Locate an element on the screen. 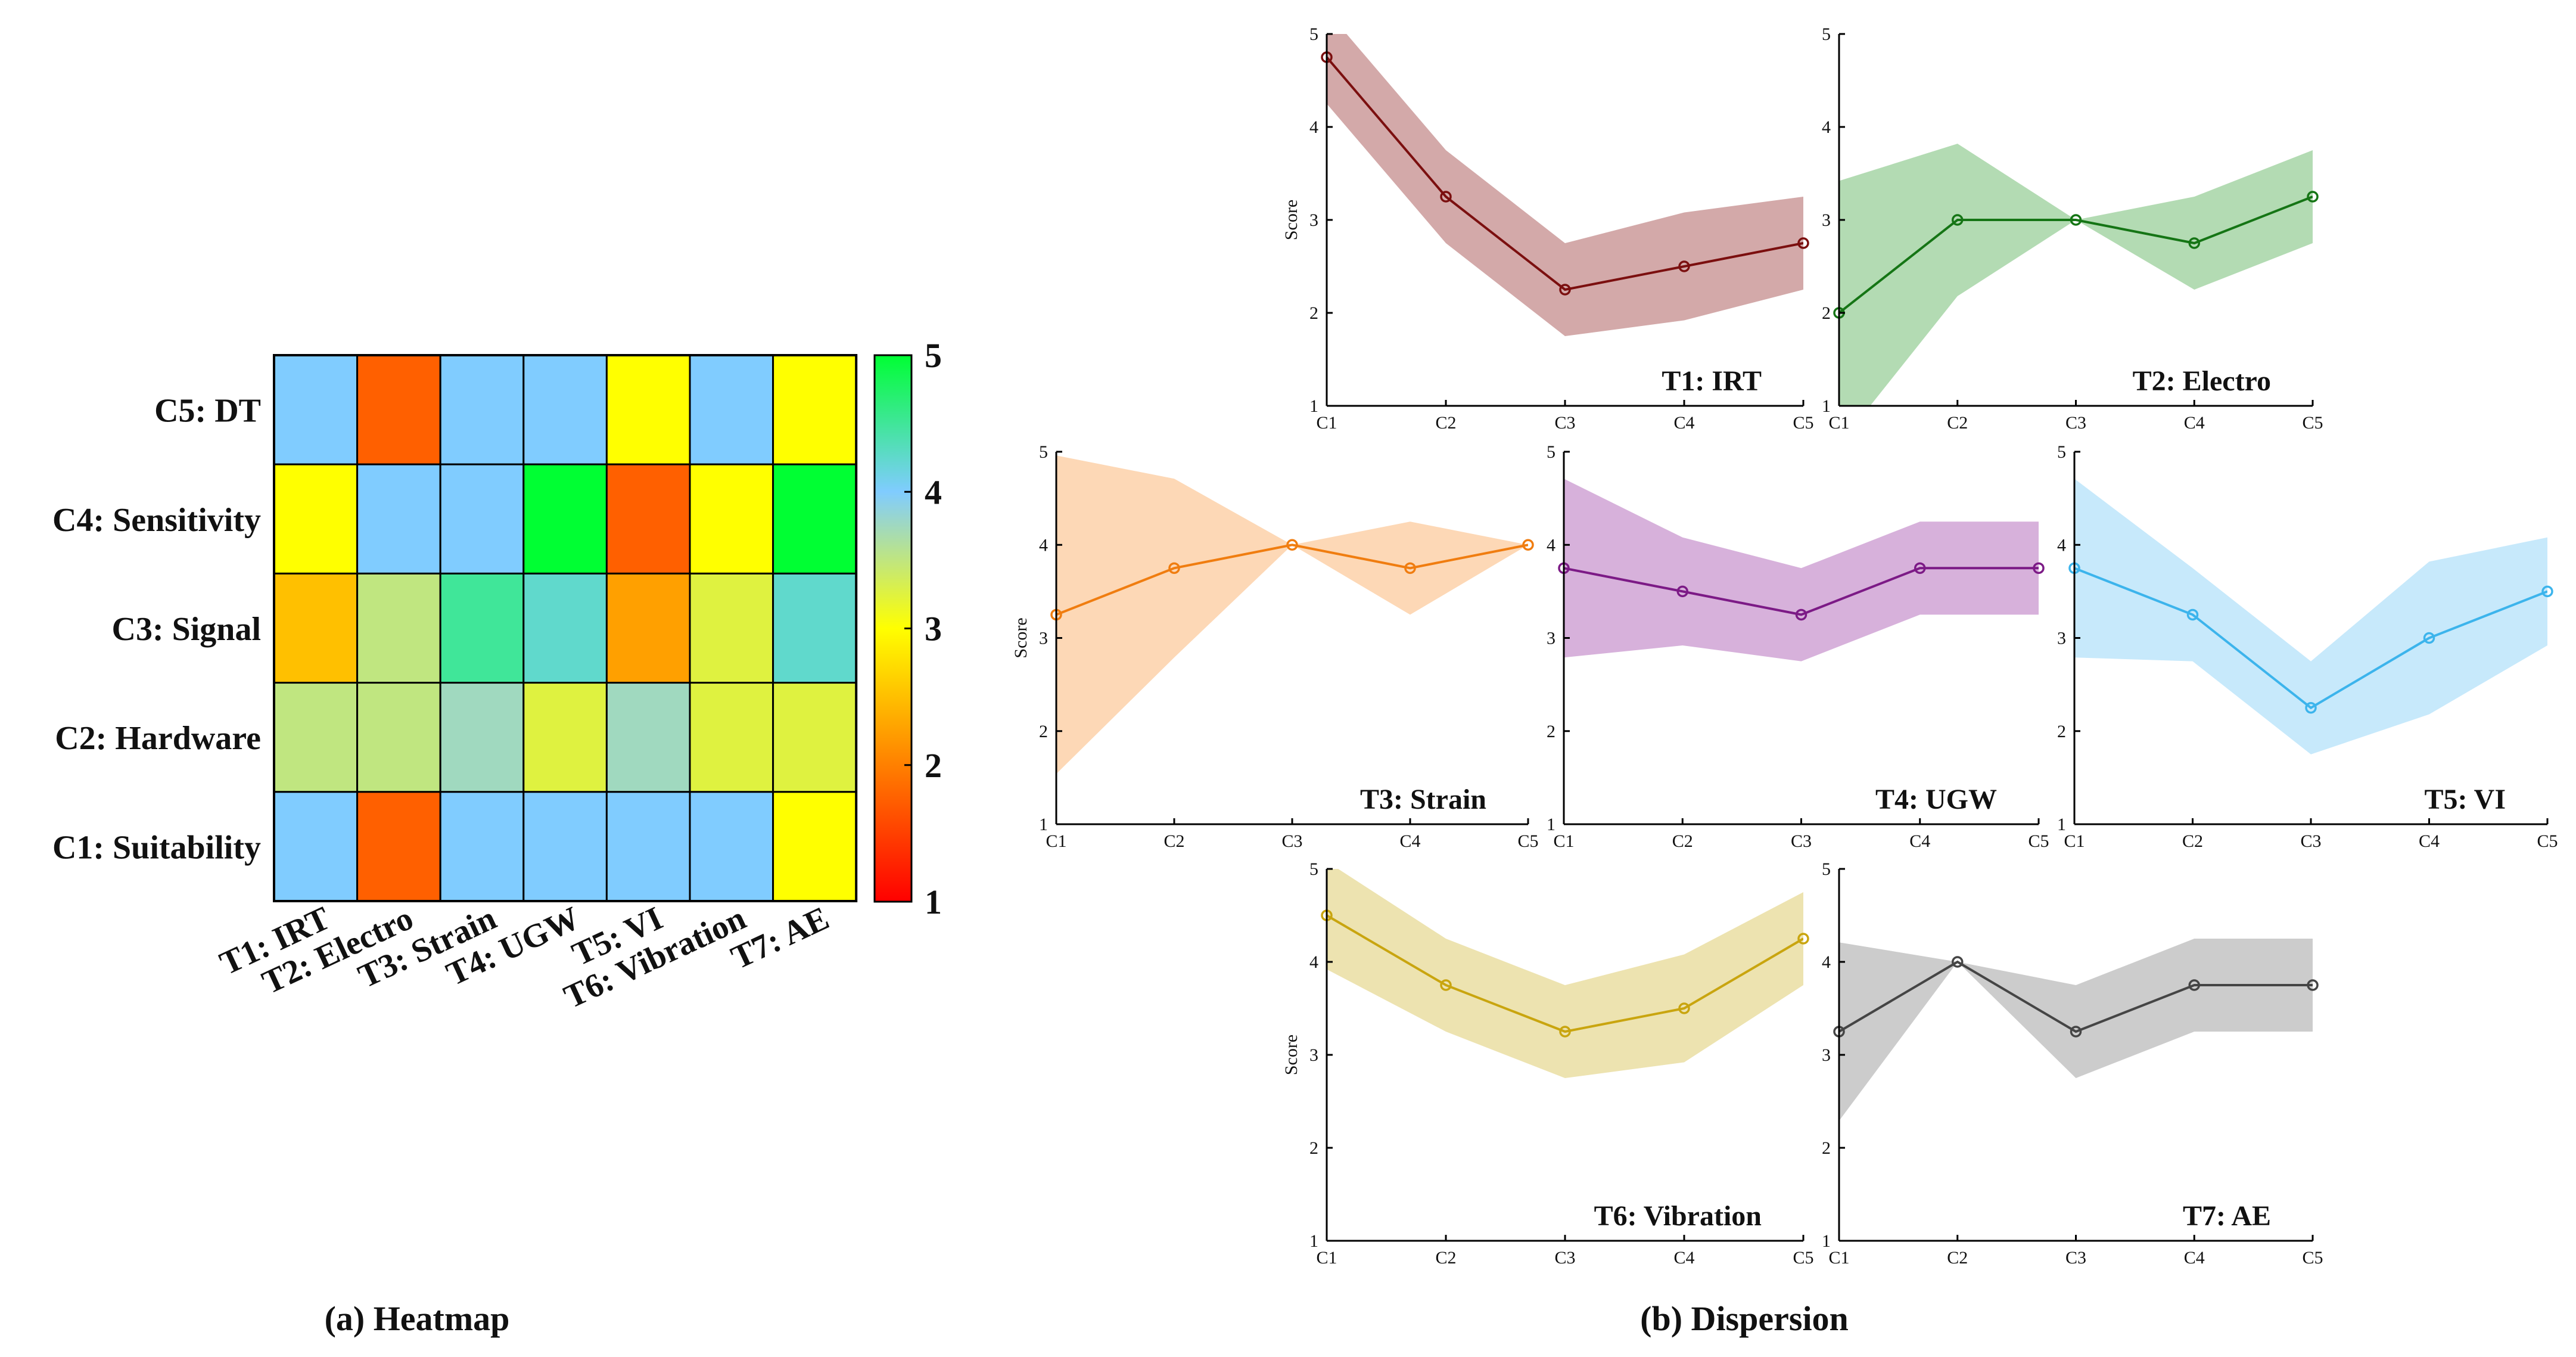 This screenshot has height=1357, width=2576. heatmap-cell-r1-c3 is located at coordinates (565, 519).